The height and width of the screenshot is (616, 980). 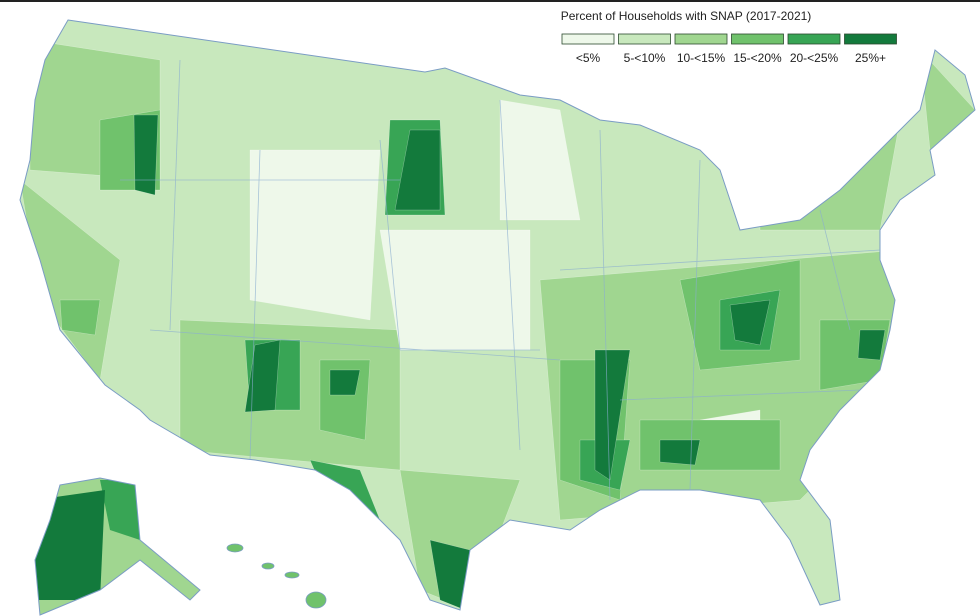 I want to click on alaska, so click(x=117, y=546).